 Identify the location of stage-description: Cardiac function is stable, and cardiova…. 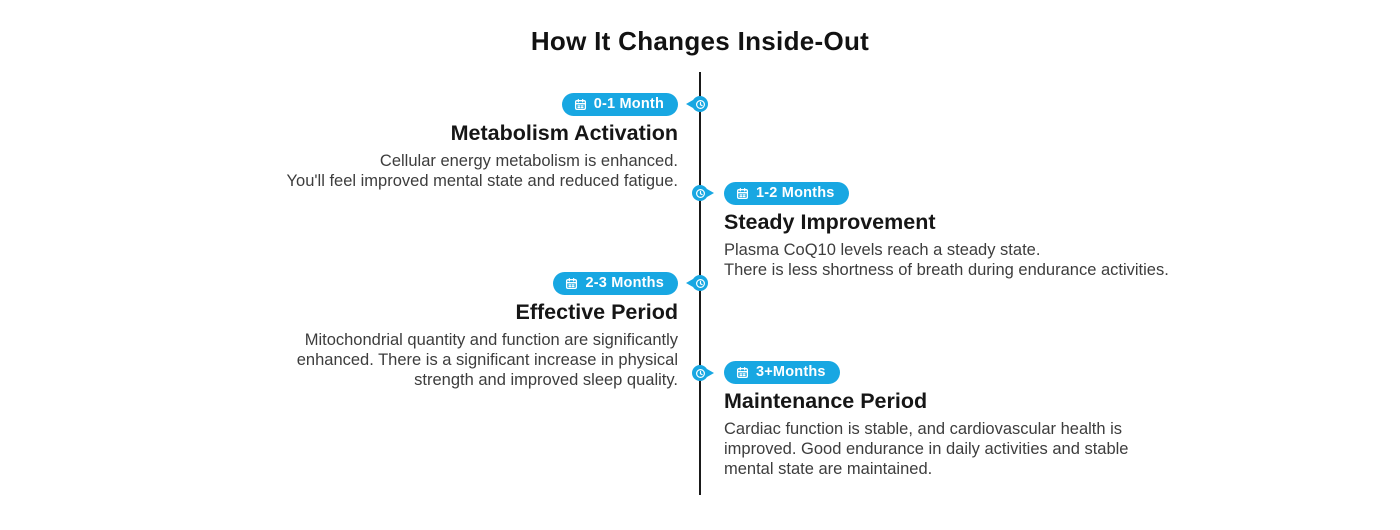
(926, 449).